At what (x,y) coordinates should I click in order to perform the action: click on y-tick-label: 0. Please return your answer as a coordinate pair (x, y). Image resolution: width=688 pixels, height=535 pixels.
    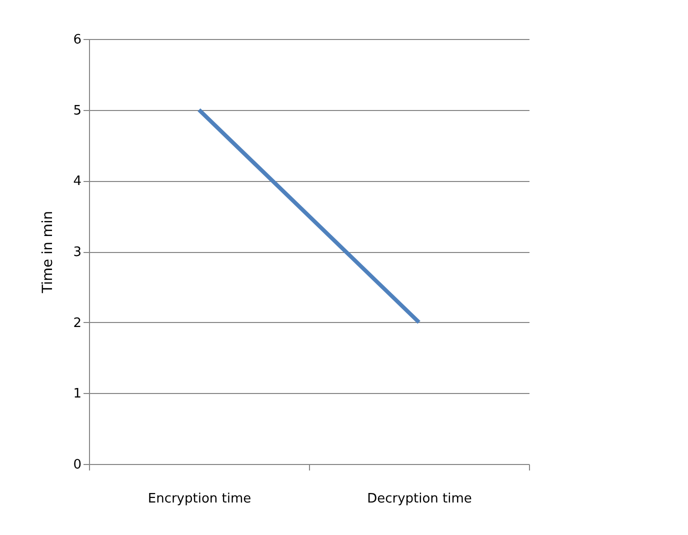
    Looking at the image, I should click on (77, 465).